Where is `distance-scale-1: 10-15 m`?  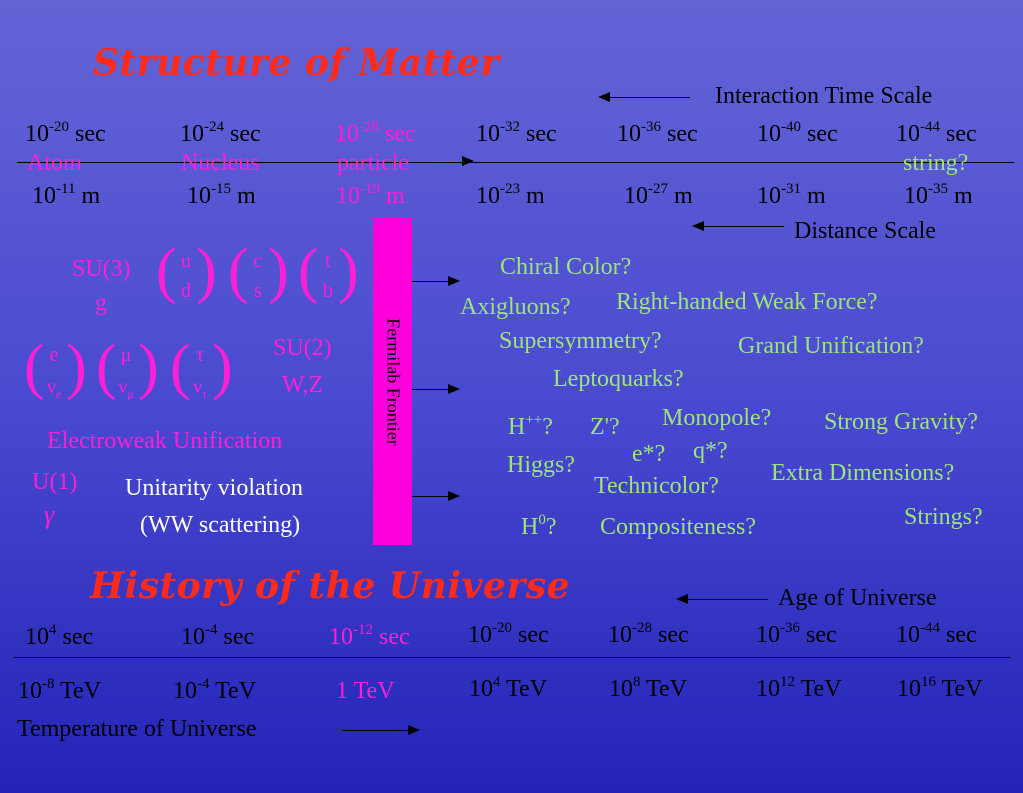
distance-scale-1: 10-15 m is located at coordinates (221, 195).